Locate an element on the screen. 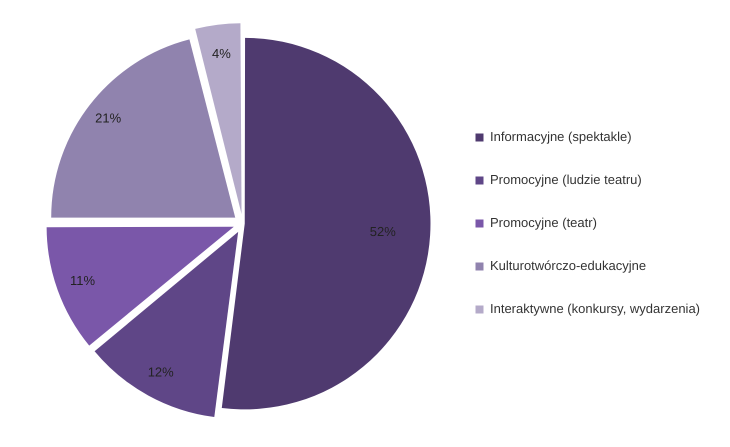 This screenshot has height=447, width=730. legend-label: Interaktywne (konkursy, wydarzenia) is located at coordinates (595, 308).